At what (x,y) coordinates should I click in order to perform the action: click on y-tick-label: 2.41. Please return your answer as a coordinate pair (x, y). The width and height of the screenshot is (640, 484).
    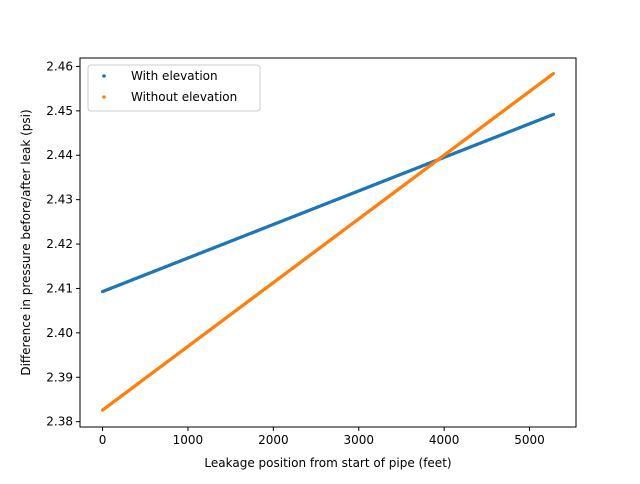
    Looking at the image, I should click on (59, 288).